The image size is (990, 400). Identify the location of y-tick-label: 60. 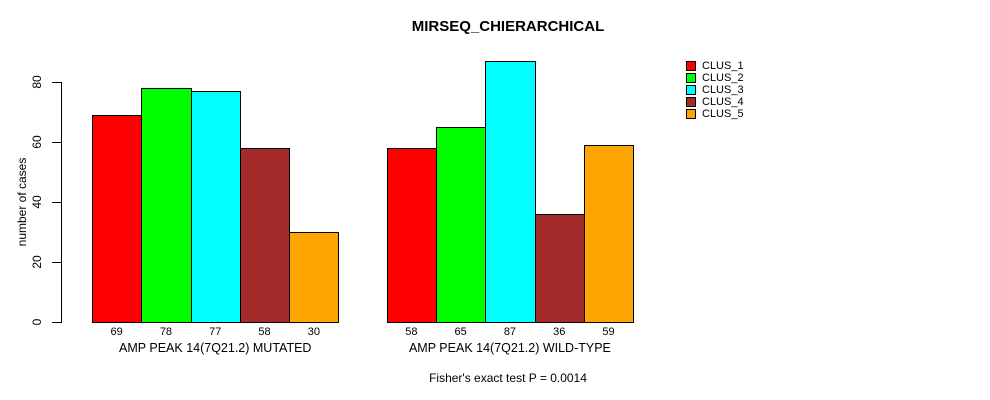
(37, 142).